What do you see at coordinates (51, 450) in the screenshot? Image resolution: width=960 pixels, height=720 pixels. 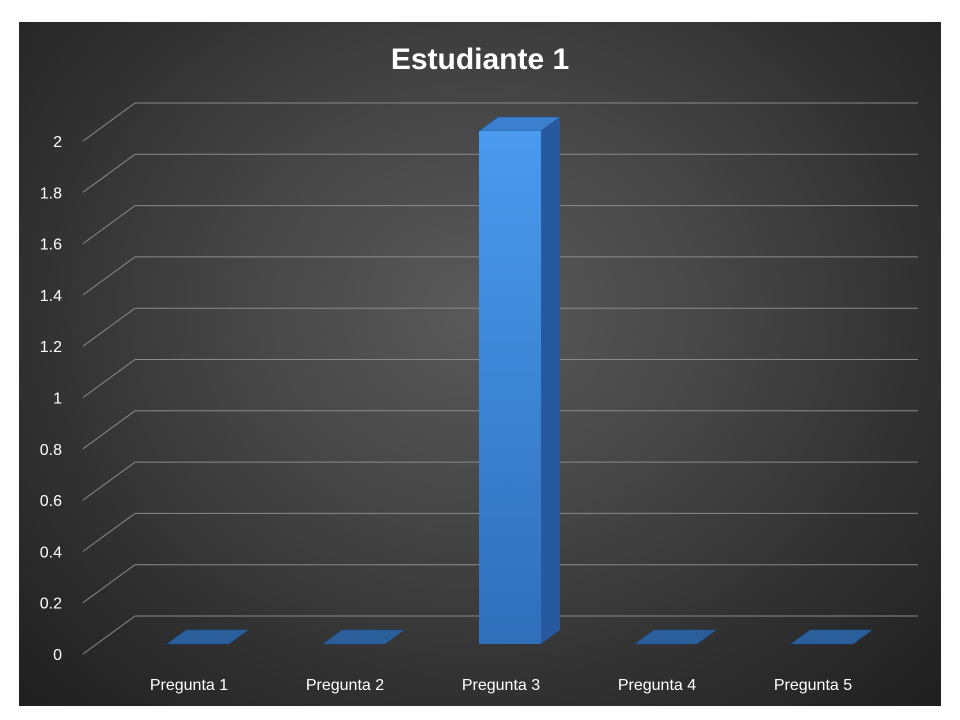 I see `y-tick-label: 0.8` at bounding box center [51, 450].